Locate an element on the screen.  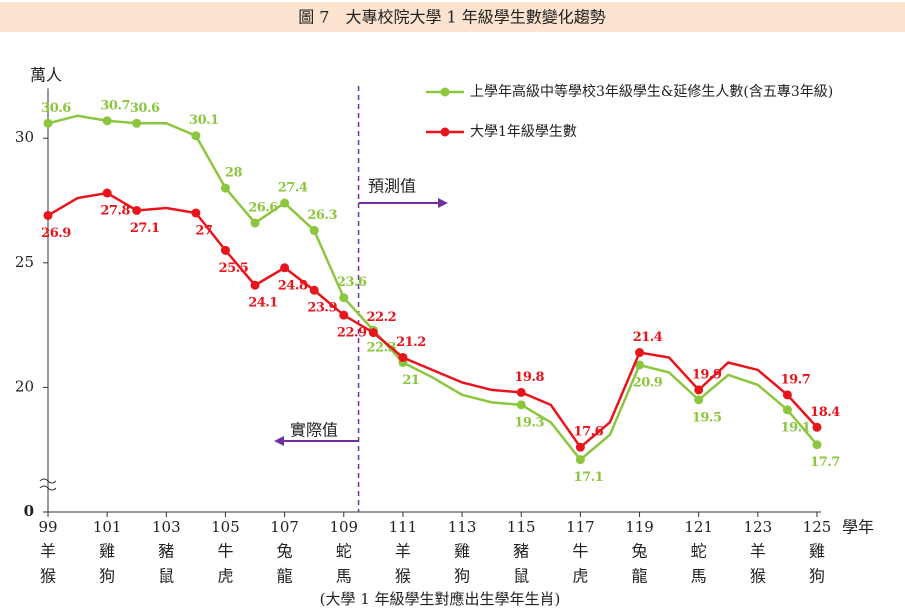
data-label: 27.8 is located at coordinates (115, 211).